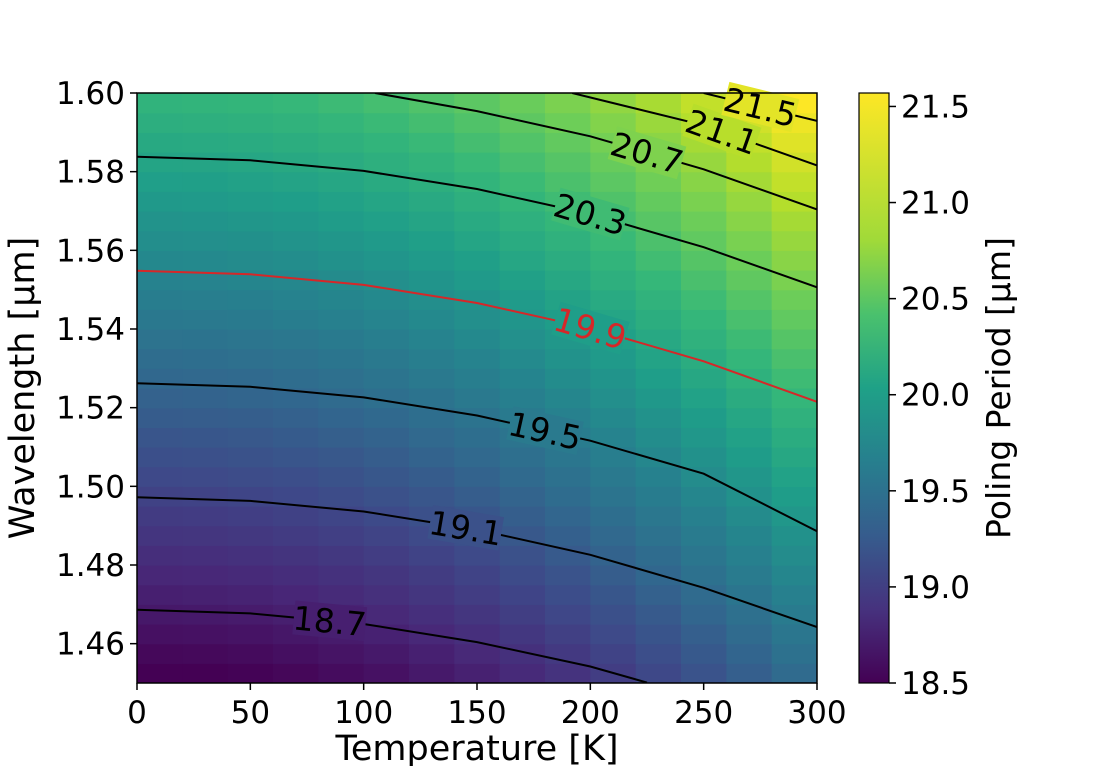 The width and height of the screenshot is (1096, 766). What do you see at coordinates (90, 409) in the screenshot?
I see `y-tick-label: 1.52` at bounding box center [90, 409].